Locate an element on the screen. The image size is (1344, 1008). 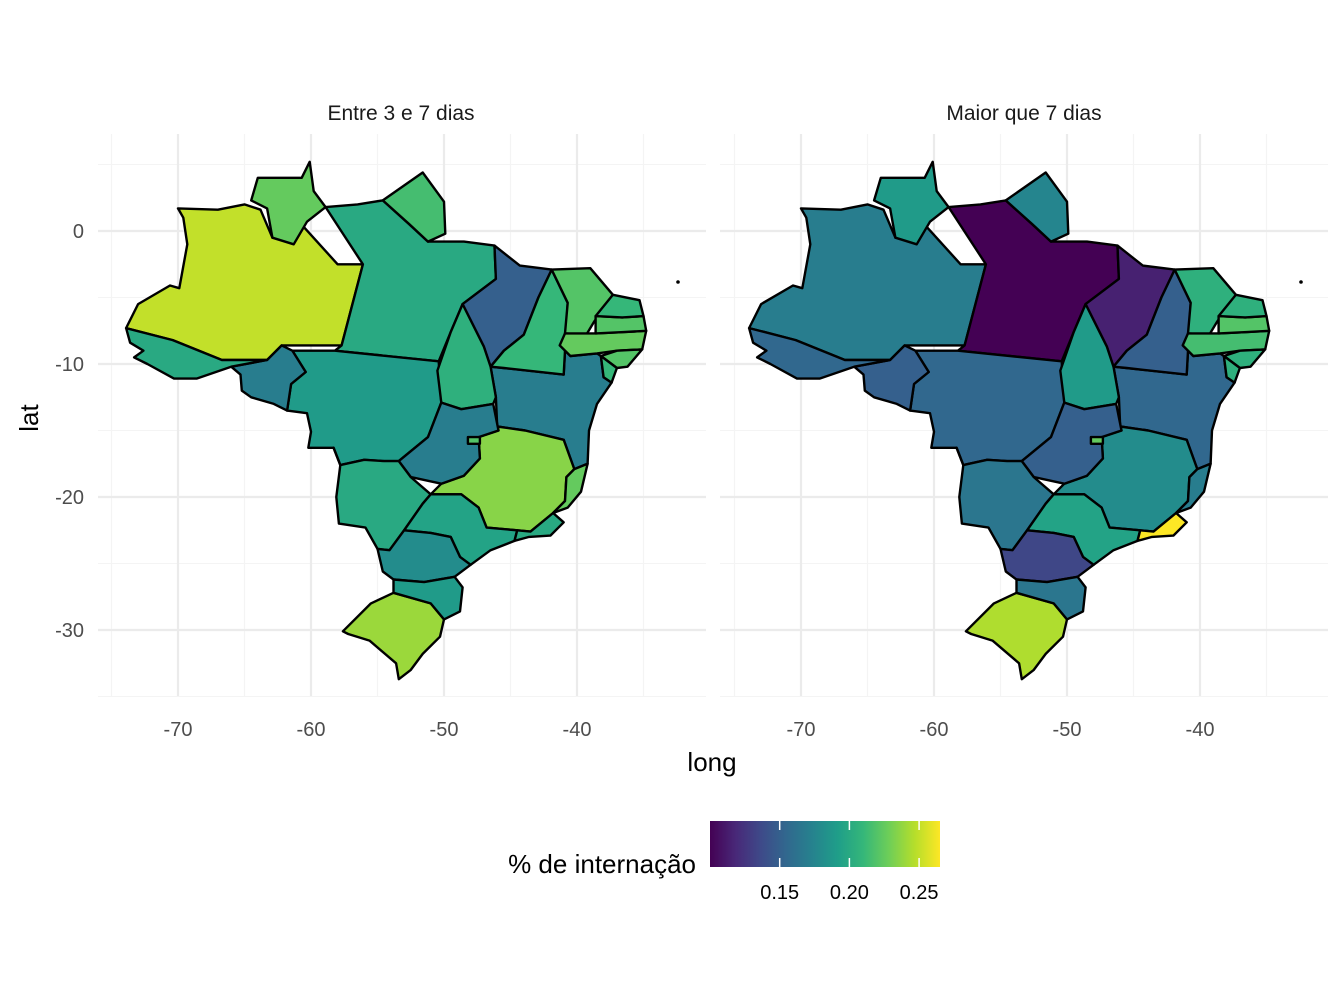
legend-title: % de internação is located at coordinates (602, 864).